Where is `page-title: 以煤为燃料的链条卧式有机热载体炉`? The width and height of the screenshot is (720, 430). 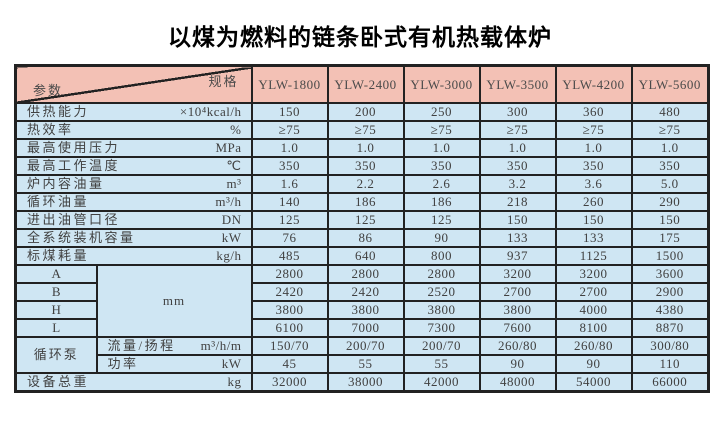 page-title: 以煤为燃料的链条卧式有机热载体炉 is located at coordinates (360, 37).